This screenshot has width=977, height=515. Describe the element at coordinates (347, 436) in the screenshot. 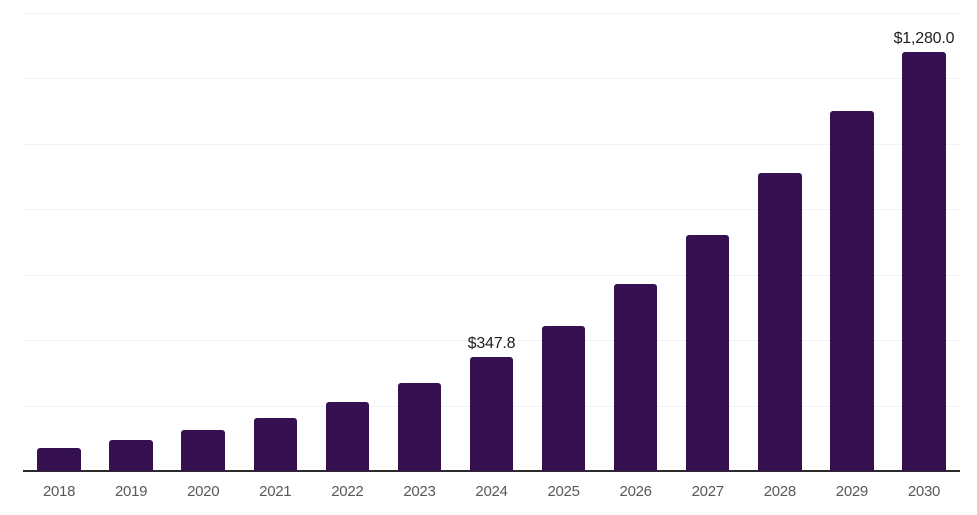

I see `bar-2022` at that location.